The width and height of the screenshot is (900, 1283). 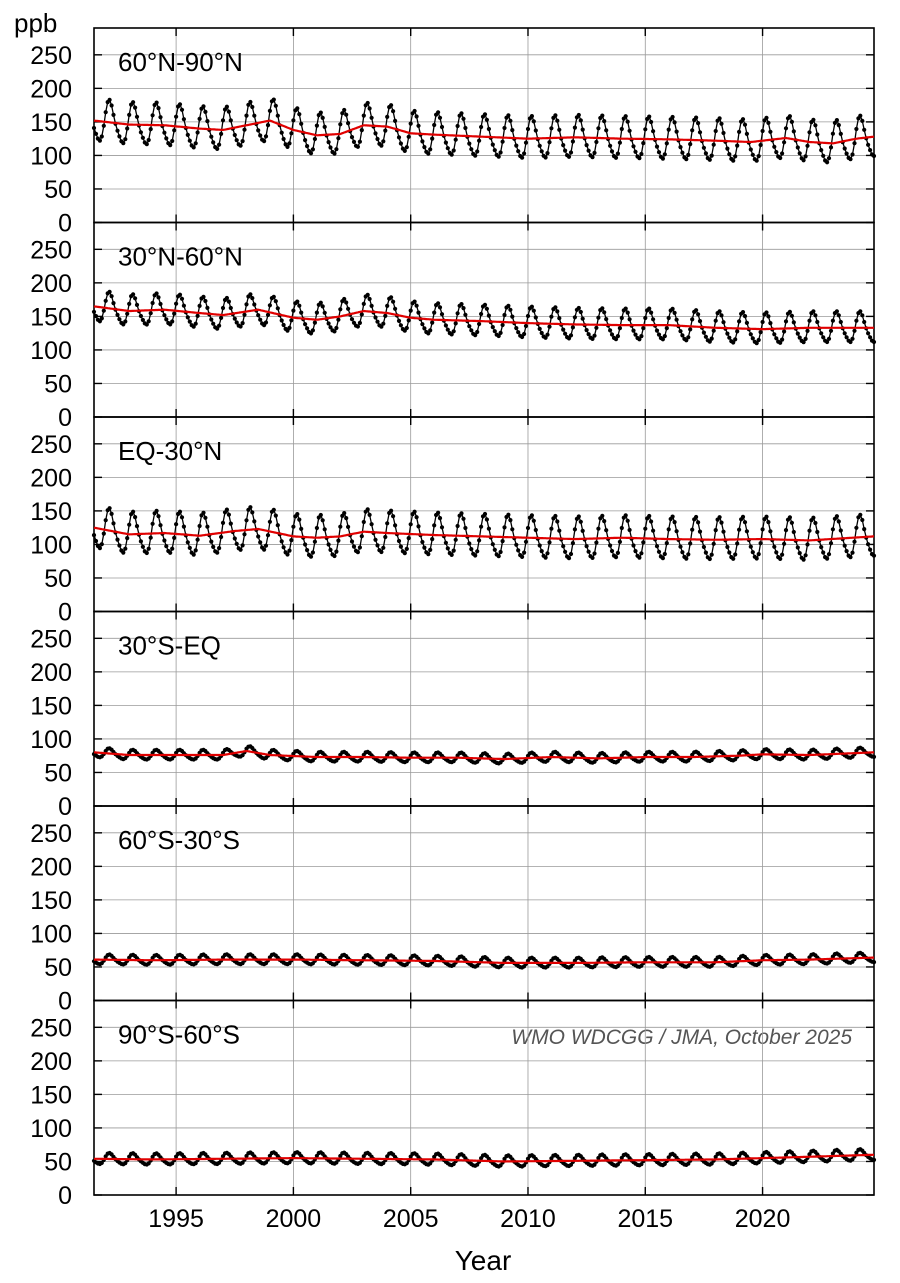 I want to click on trend-line, so click(x=484, y=1158).